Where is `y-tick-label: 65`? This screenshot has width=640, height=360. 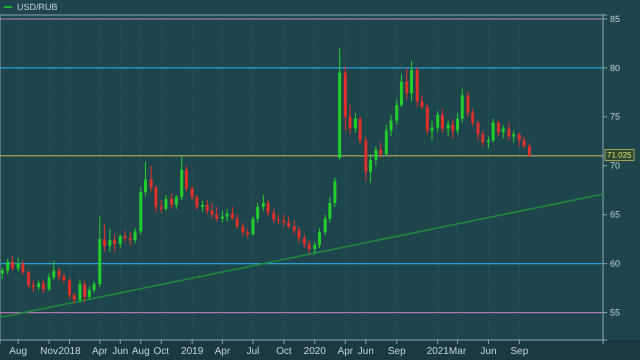 y-tick-label: 65 is located at coordinates (615, 215).